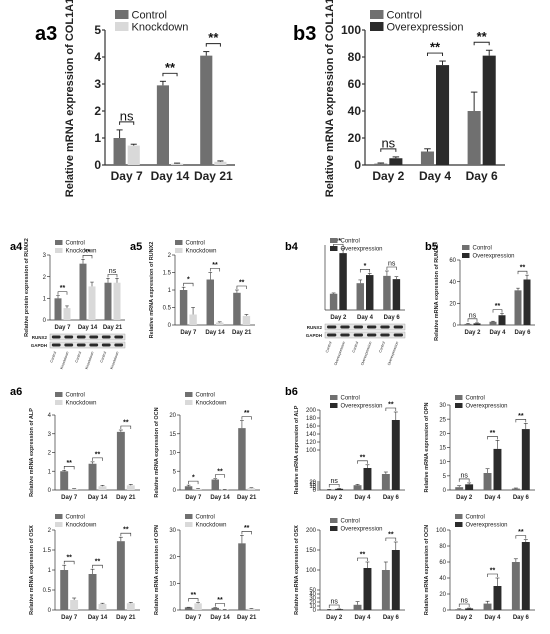  I want to click on y-axis-label: Relative mRNA expression of ALP, so click(297, 449).